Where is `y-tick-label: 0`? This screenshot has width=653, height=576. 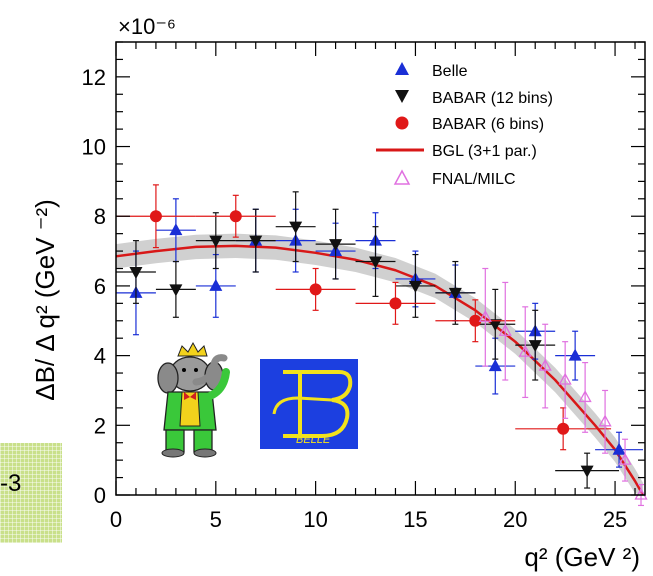
y-tick-label: 0 is located at coordinates (100, 495).